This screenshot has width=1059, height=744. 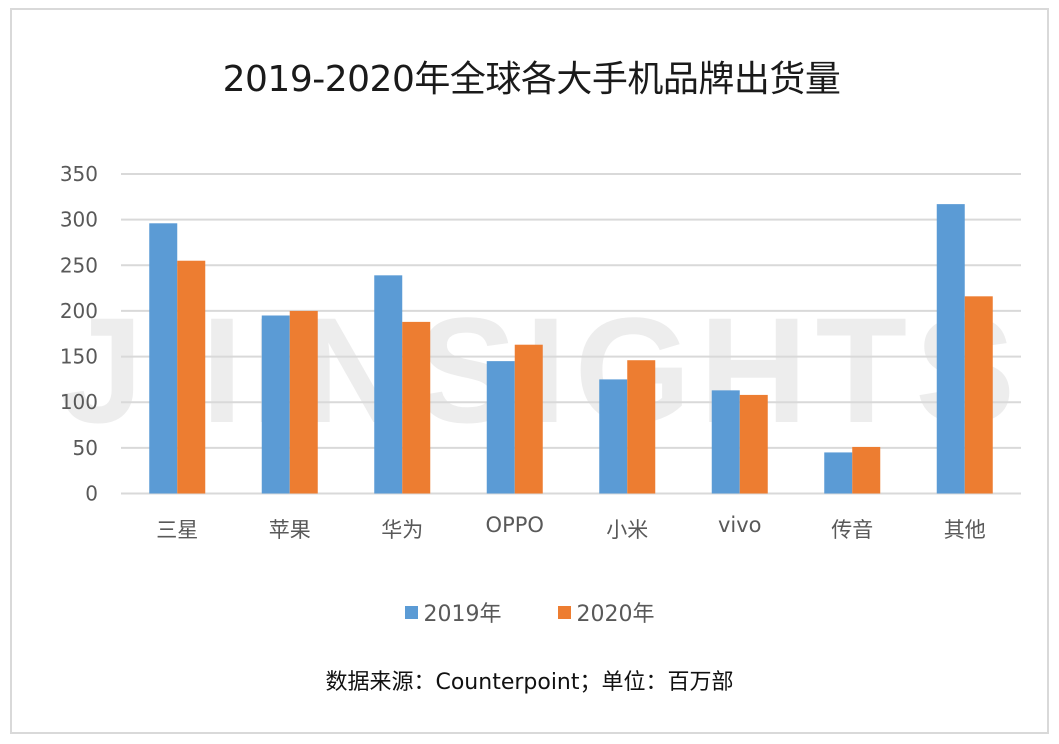 I want to click on legend-swatch-2019, so click(x=411, y=612).